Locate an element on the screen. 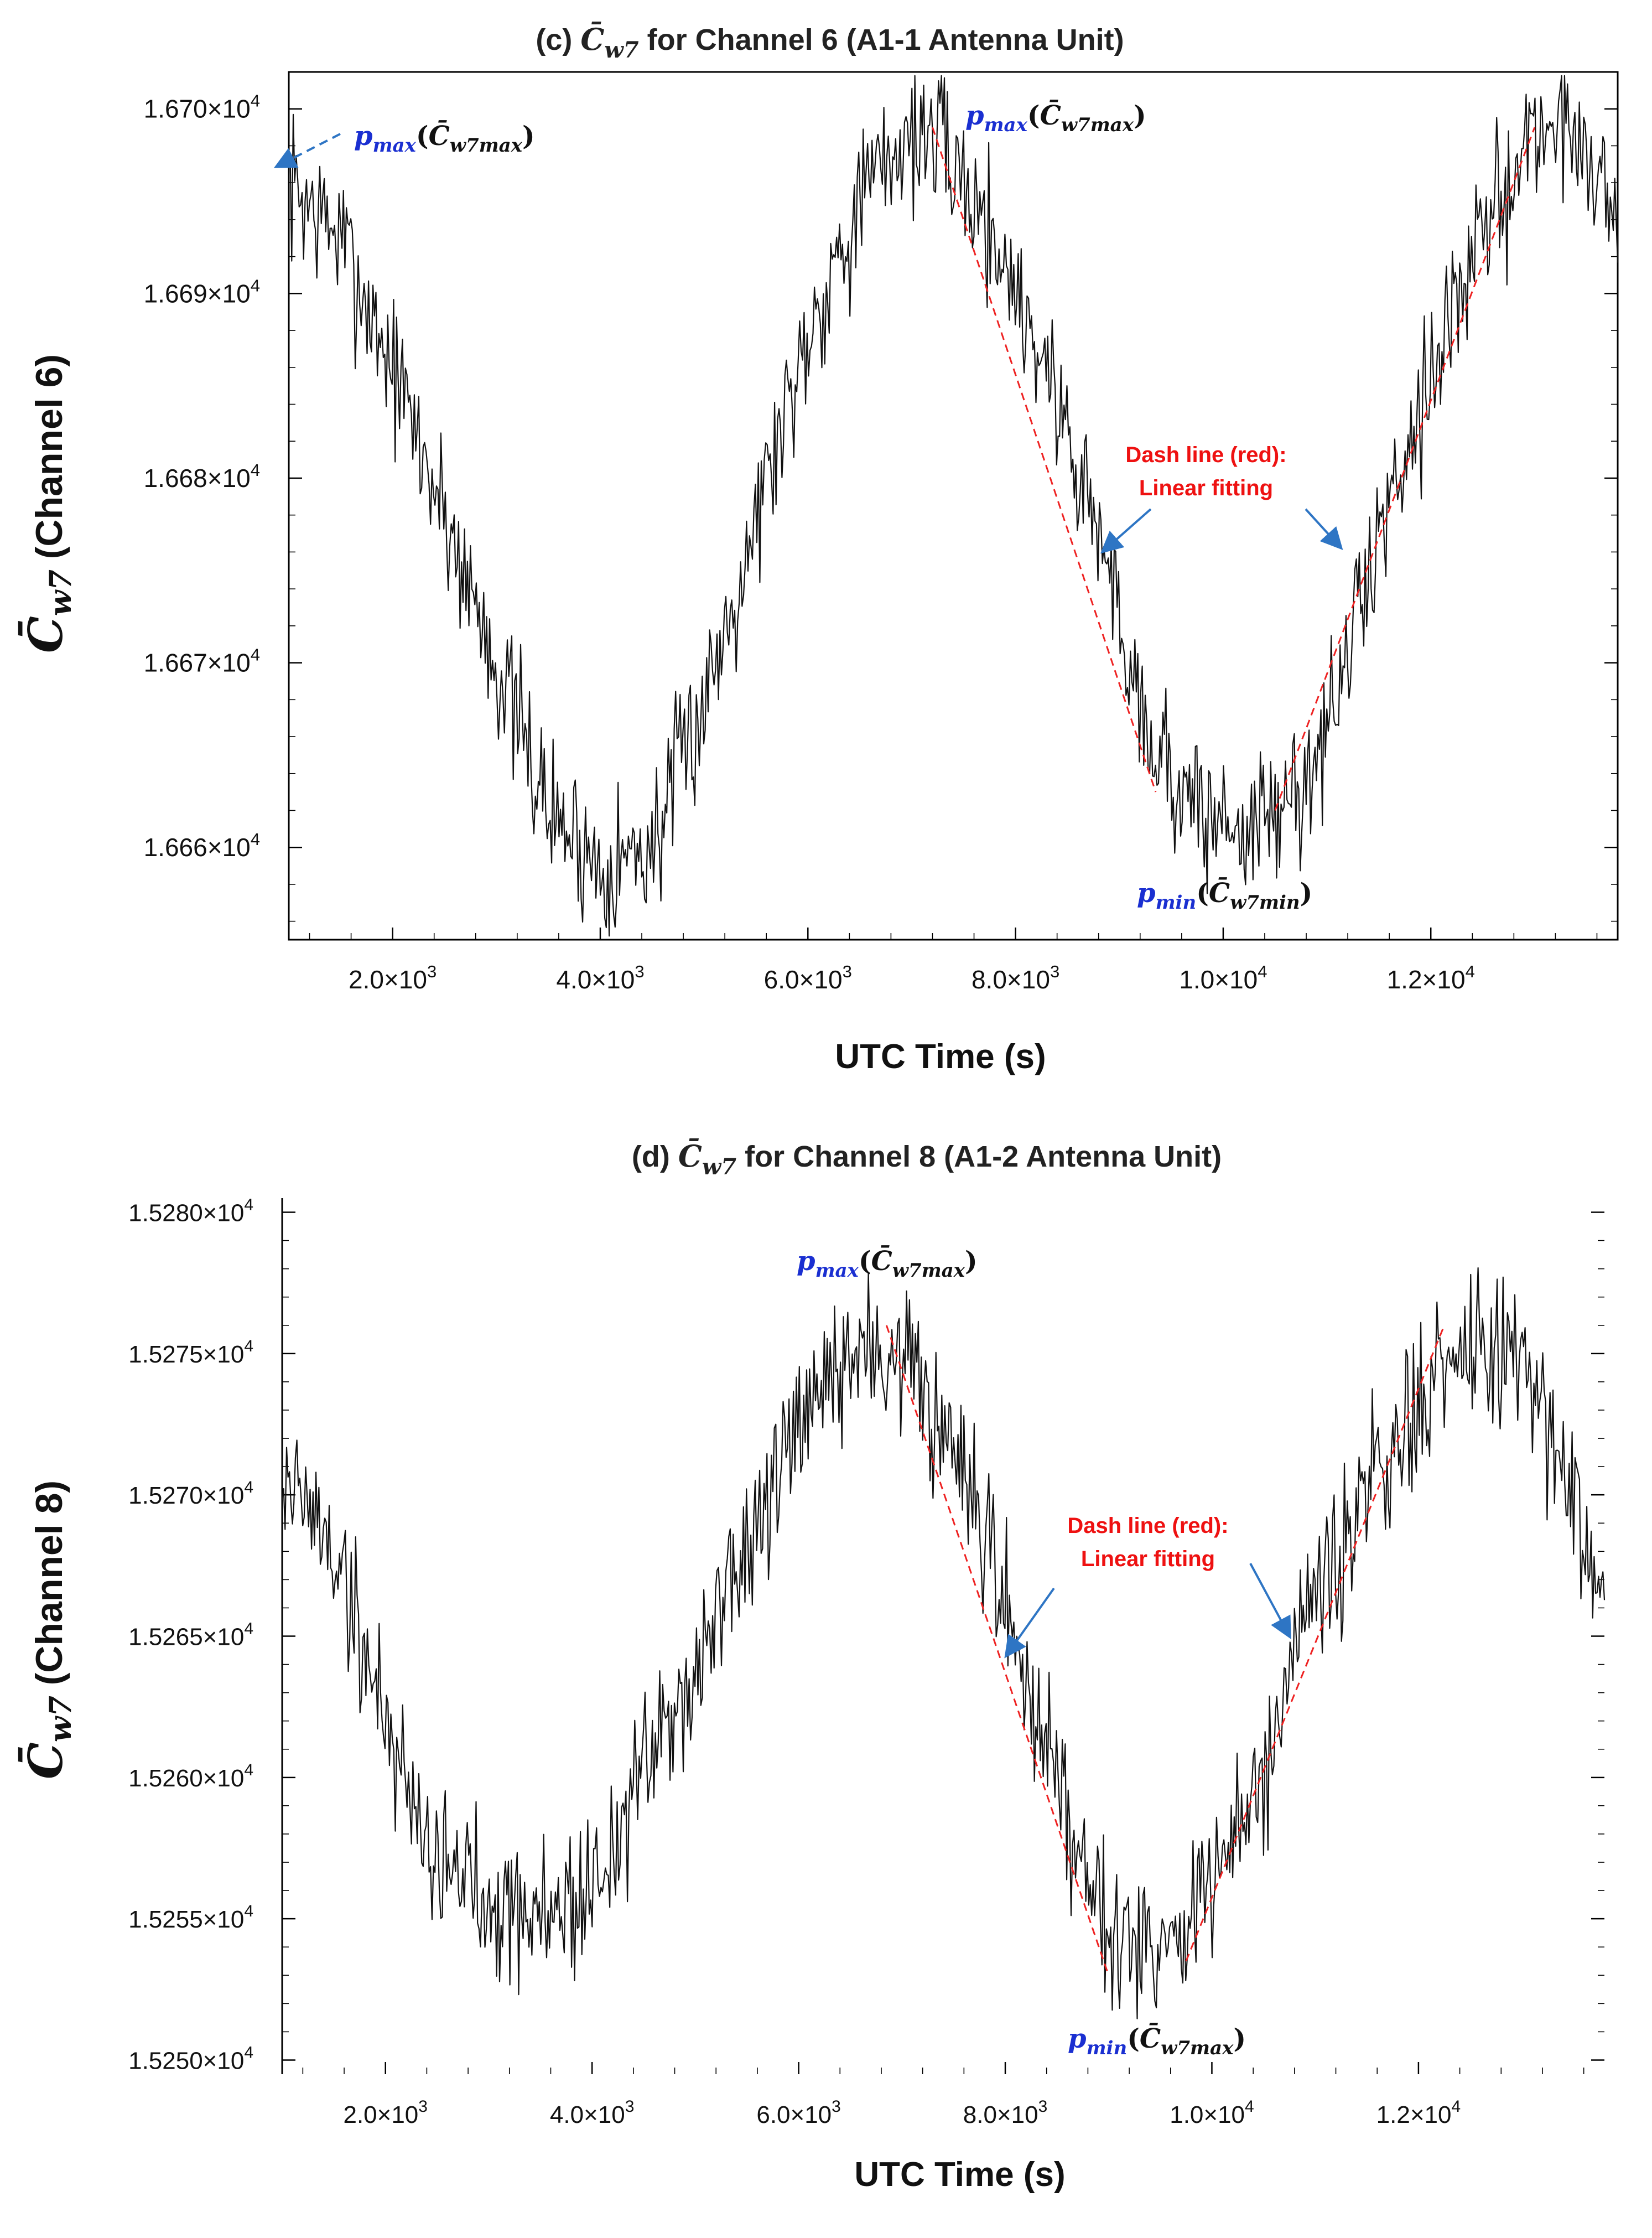 The width and height of the screenshot is (1652, 2238). chart-d-y-tick-label-3: 1.5265×10⁴ is located at coordinates (190, 1635).